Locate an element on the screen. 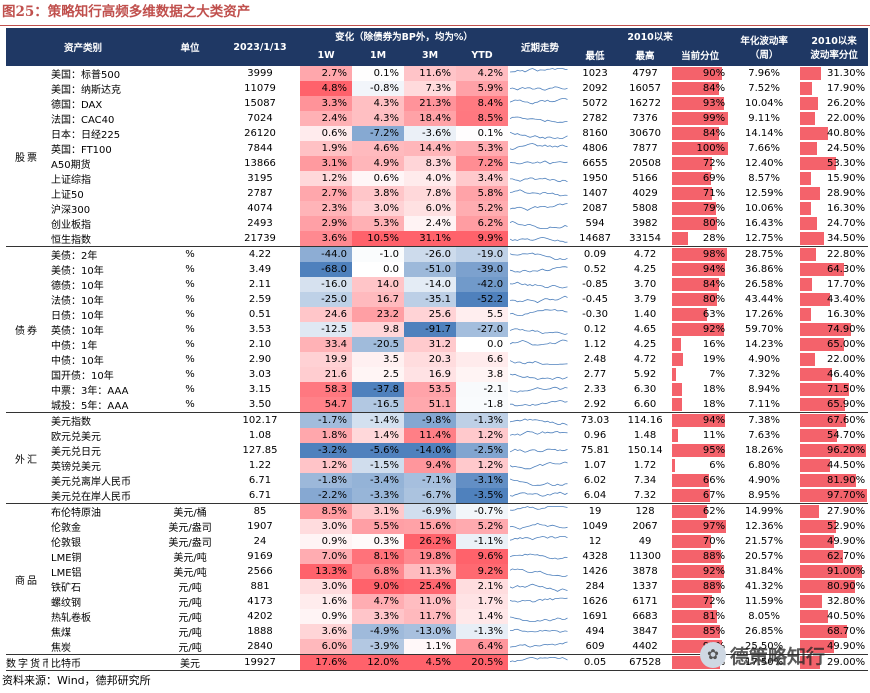  change-m3: 11.3% is located at coordinates (430, 571).